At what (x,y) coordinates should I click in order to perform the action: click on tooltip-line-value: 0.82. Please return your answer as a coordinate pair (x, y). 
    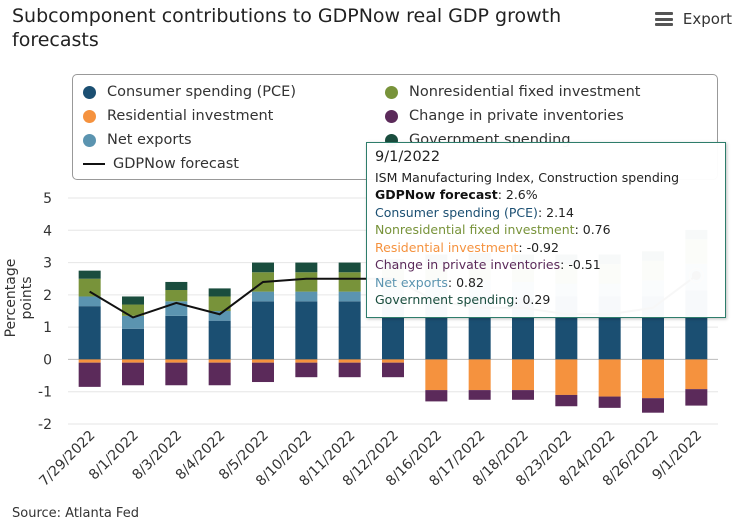
    Looking at the image, I should click on (470, 282).